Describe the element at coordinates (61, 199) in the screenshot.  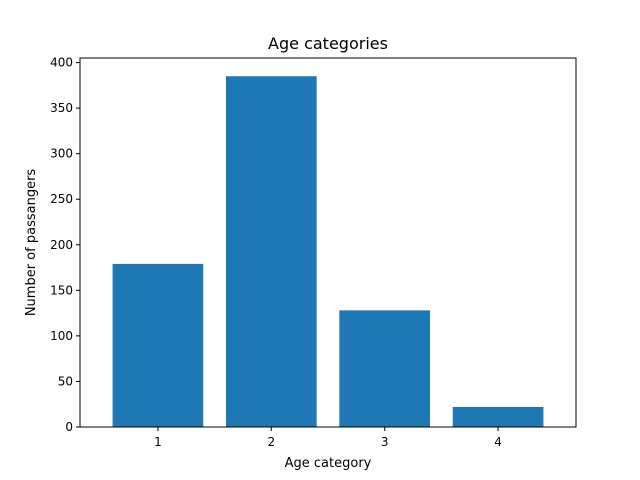
I see `y-tick-label: 250` at that location.